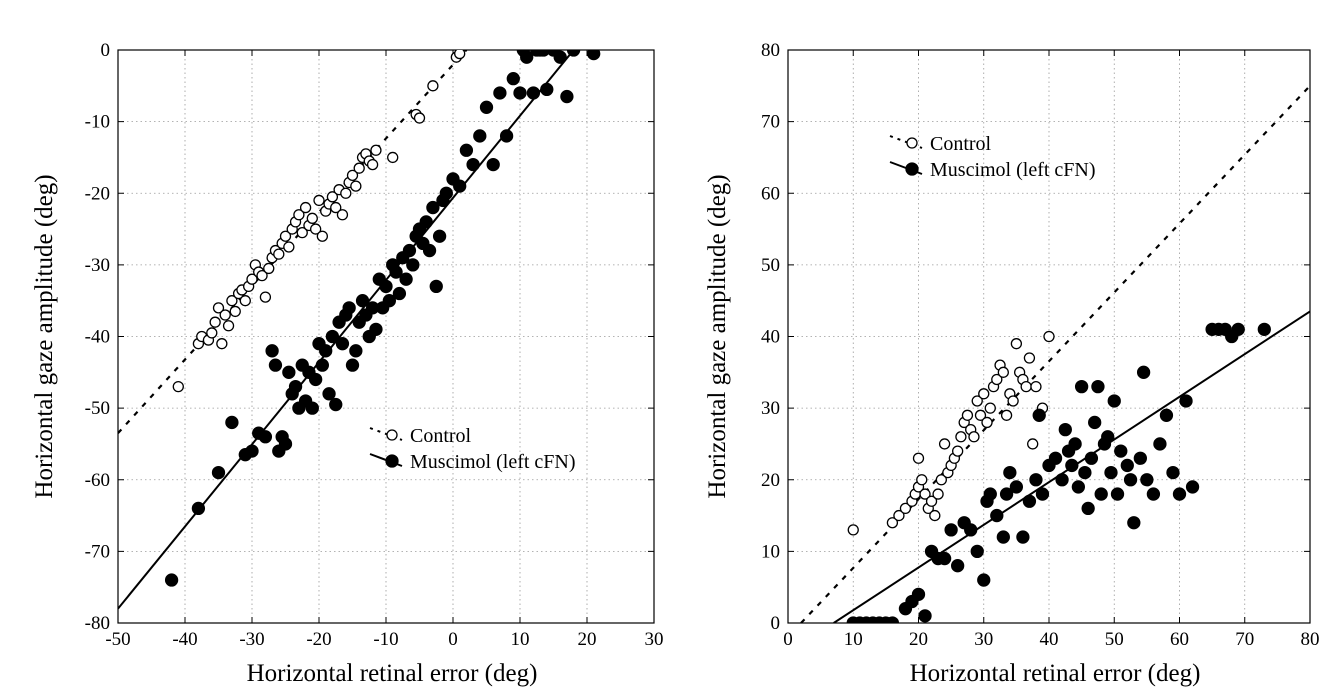  I want to click on x-tick-label: 80, so click(1310, 639).